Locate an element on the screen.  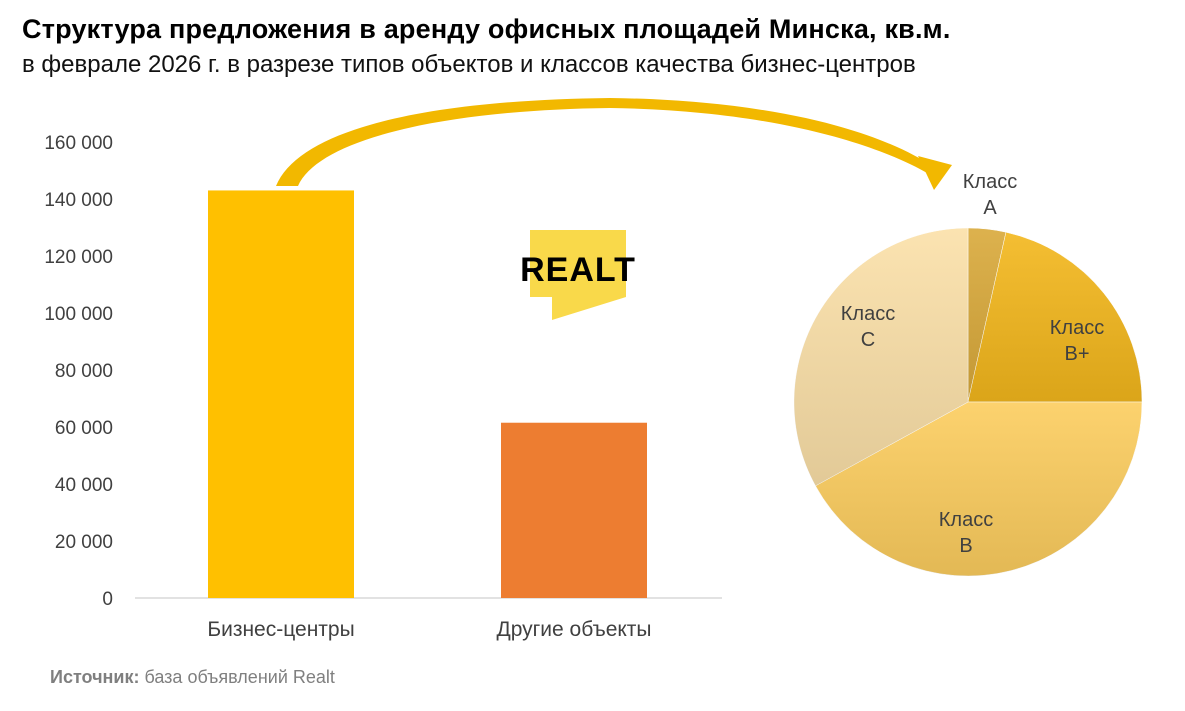
arrow-connector is located at coordinates (614, 144).